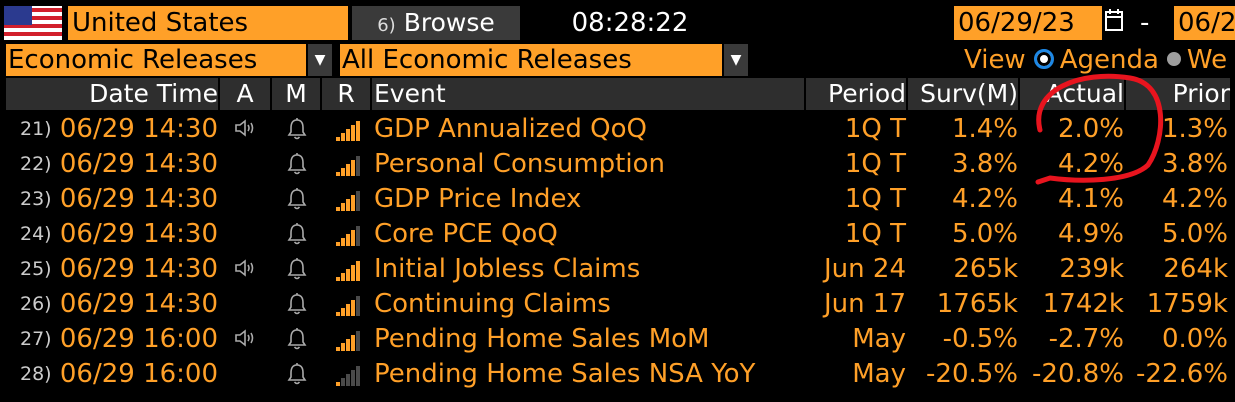 This screenshot has width=1235, height=402. What do you see at coordinates (865, 304) in the screenshot?
I see `row-period: Jun 17` at bounding box center [865, 304].